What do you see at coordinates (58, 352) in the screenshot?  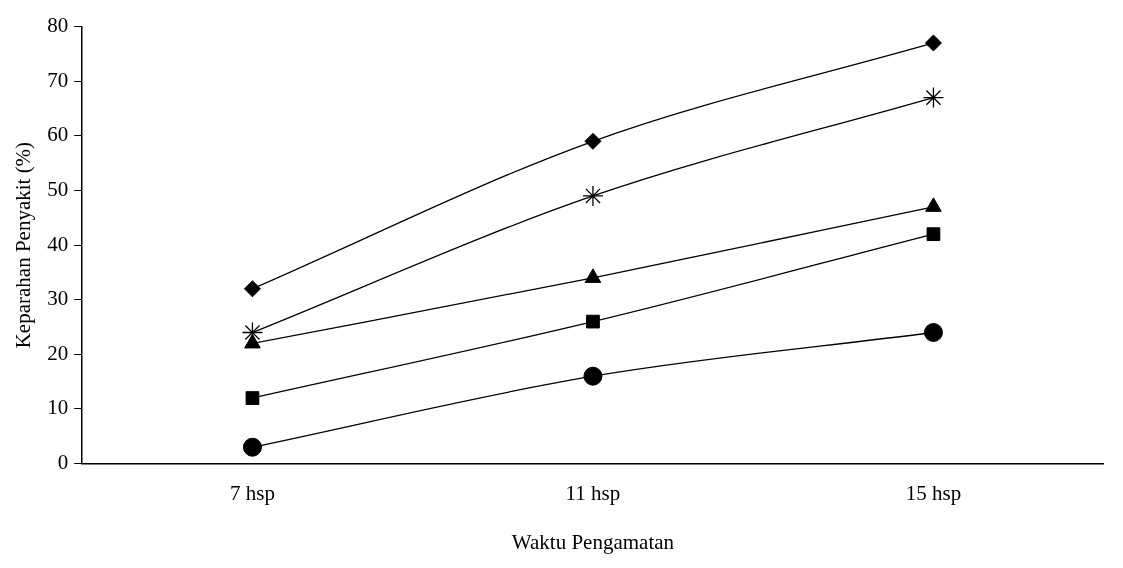 I see `y-tick-label: 20` at bounding box center [58, 352].